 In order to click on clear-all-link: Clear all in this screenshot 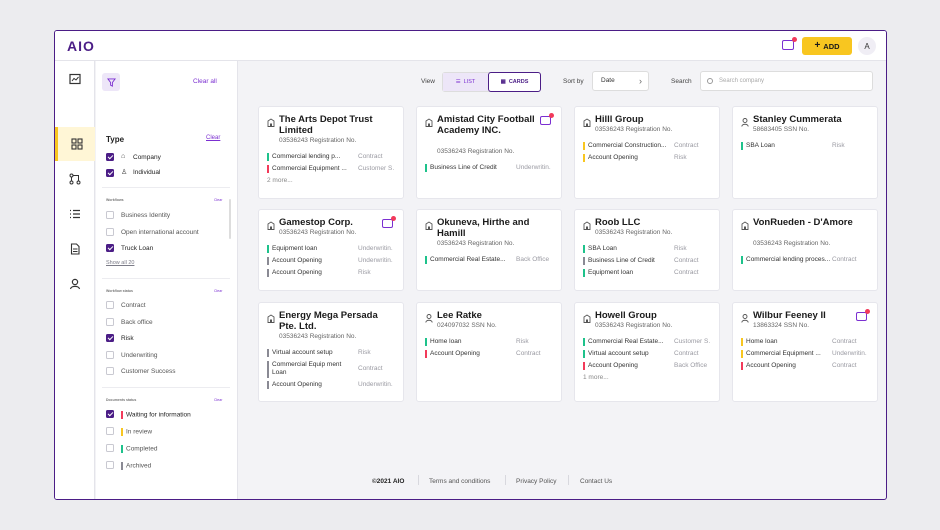, I will do `click(205, 81)`.